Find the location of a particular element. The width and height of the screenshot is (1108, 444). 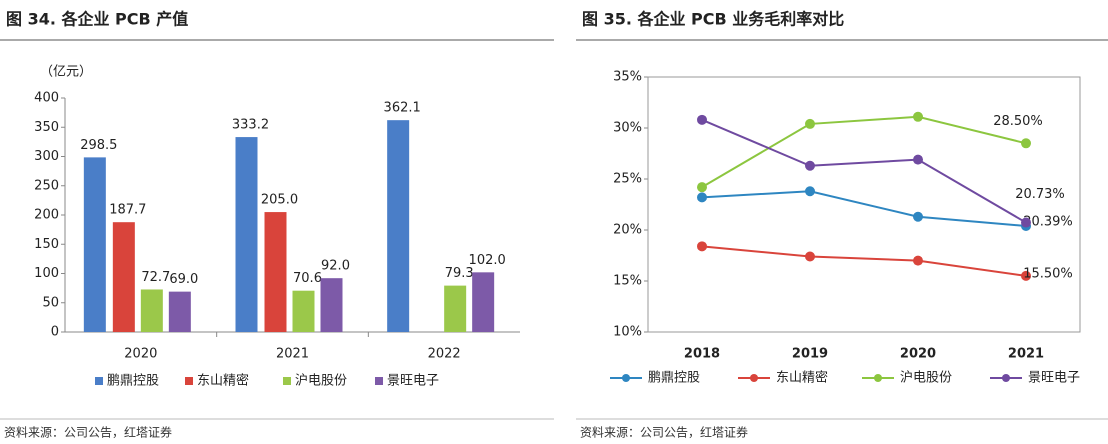

data-label: 20.39% is located at coordinates (1048, 222).